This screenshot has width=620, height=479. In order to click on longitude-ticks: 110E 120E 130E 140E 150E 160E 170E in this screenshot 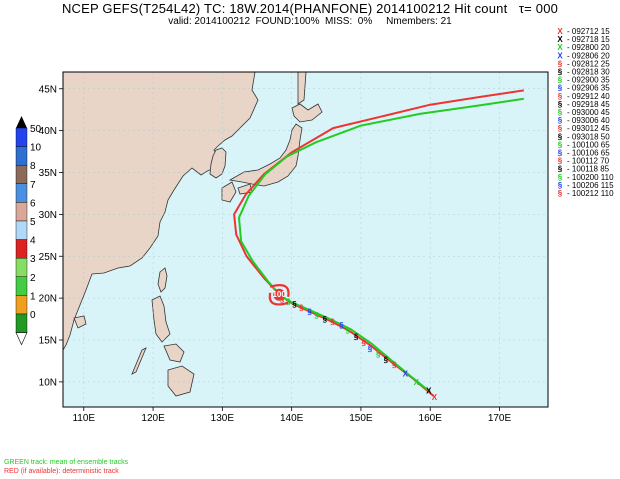, I will do `click(292, 415)`.